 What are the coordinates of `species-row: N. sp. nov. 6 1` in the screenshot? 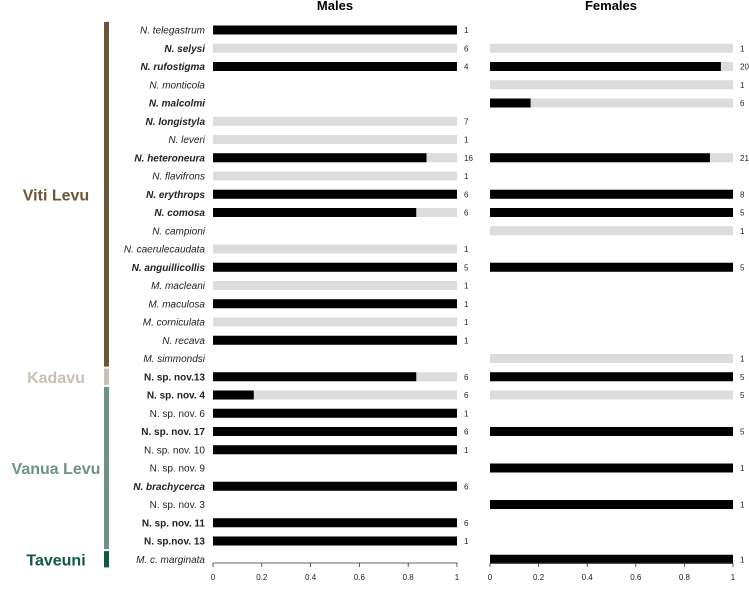 It's located at (309, 414).